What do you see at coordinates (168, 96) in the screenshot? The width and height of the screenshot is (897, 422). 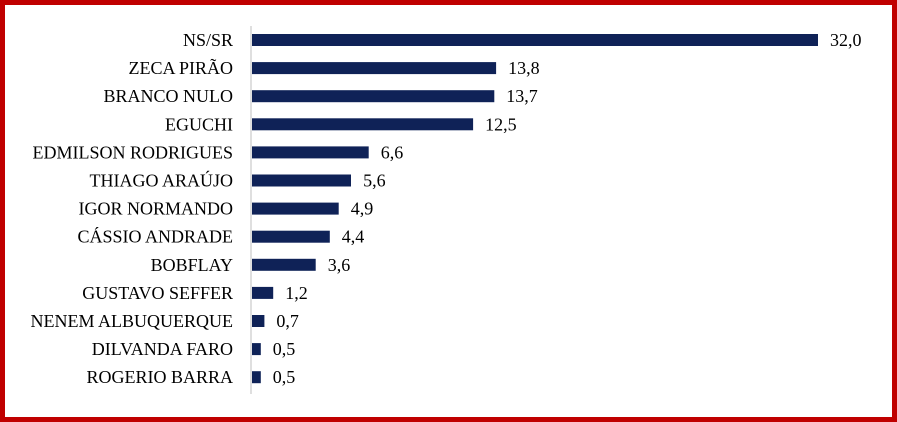 I see `category-label: BRANCO NULO` at bounding box center [168, 96].